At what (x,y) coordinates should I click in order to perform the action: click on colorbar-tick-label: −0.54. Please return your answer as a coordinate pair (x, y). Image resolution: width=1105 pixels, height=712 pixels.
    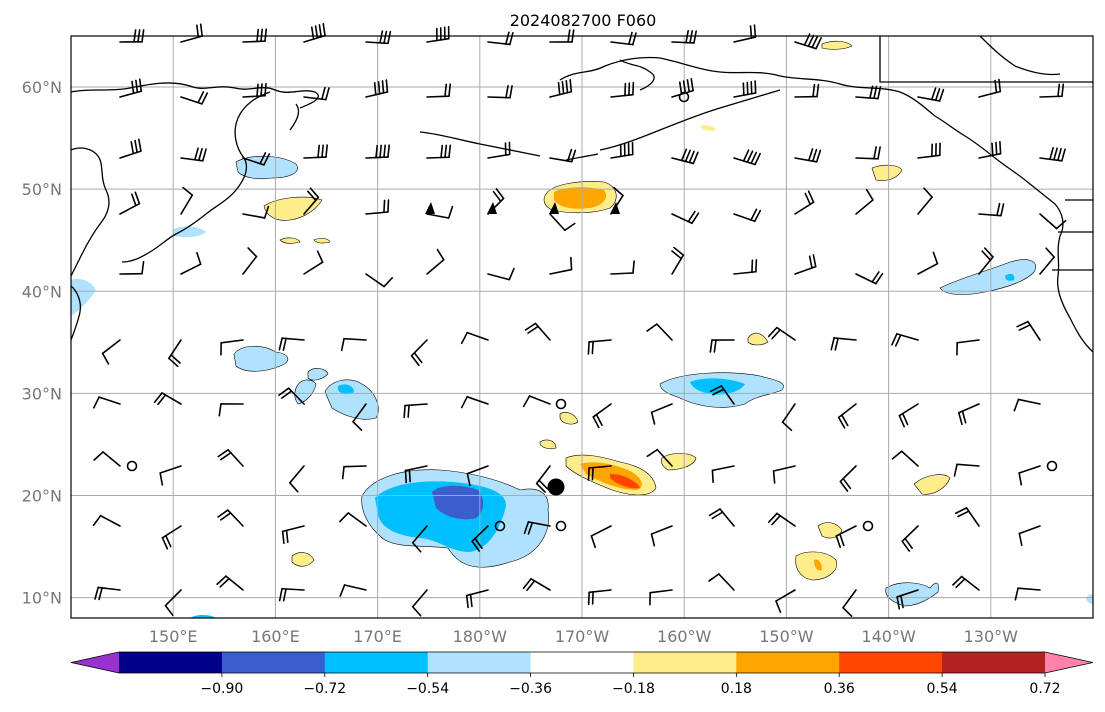
    Looking at the image, I should click on (427, 689).